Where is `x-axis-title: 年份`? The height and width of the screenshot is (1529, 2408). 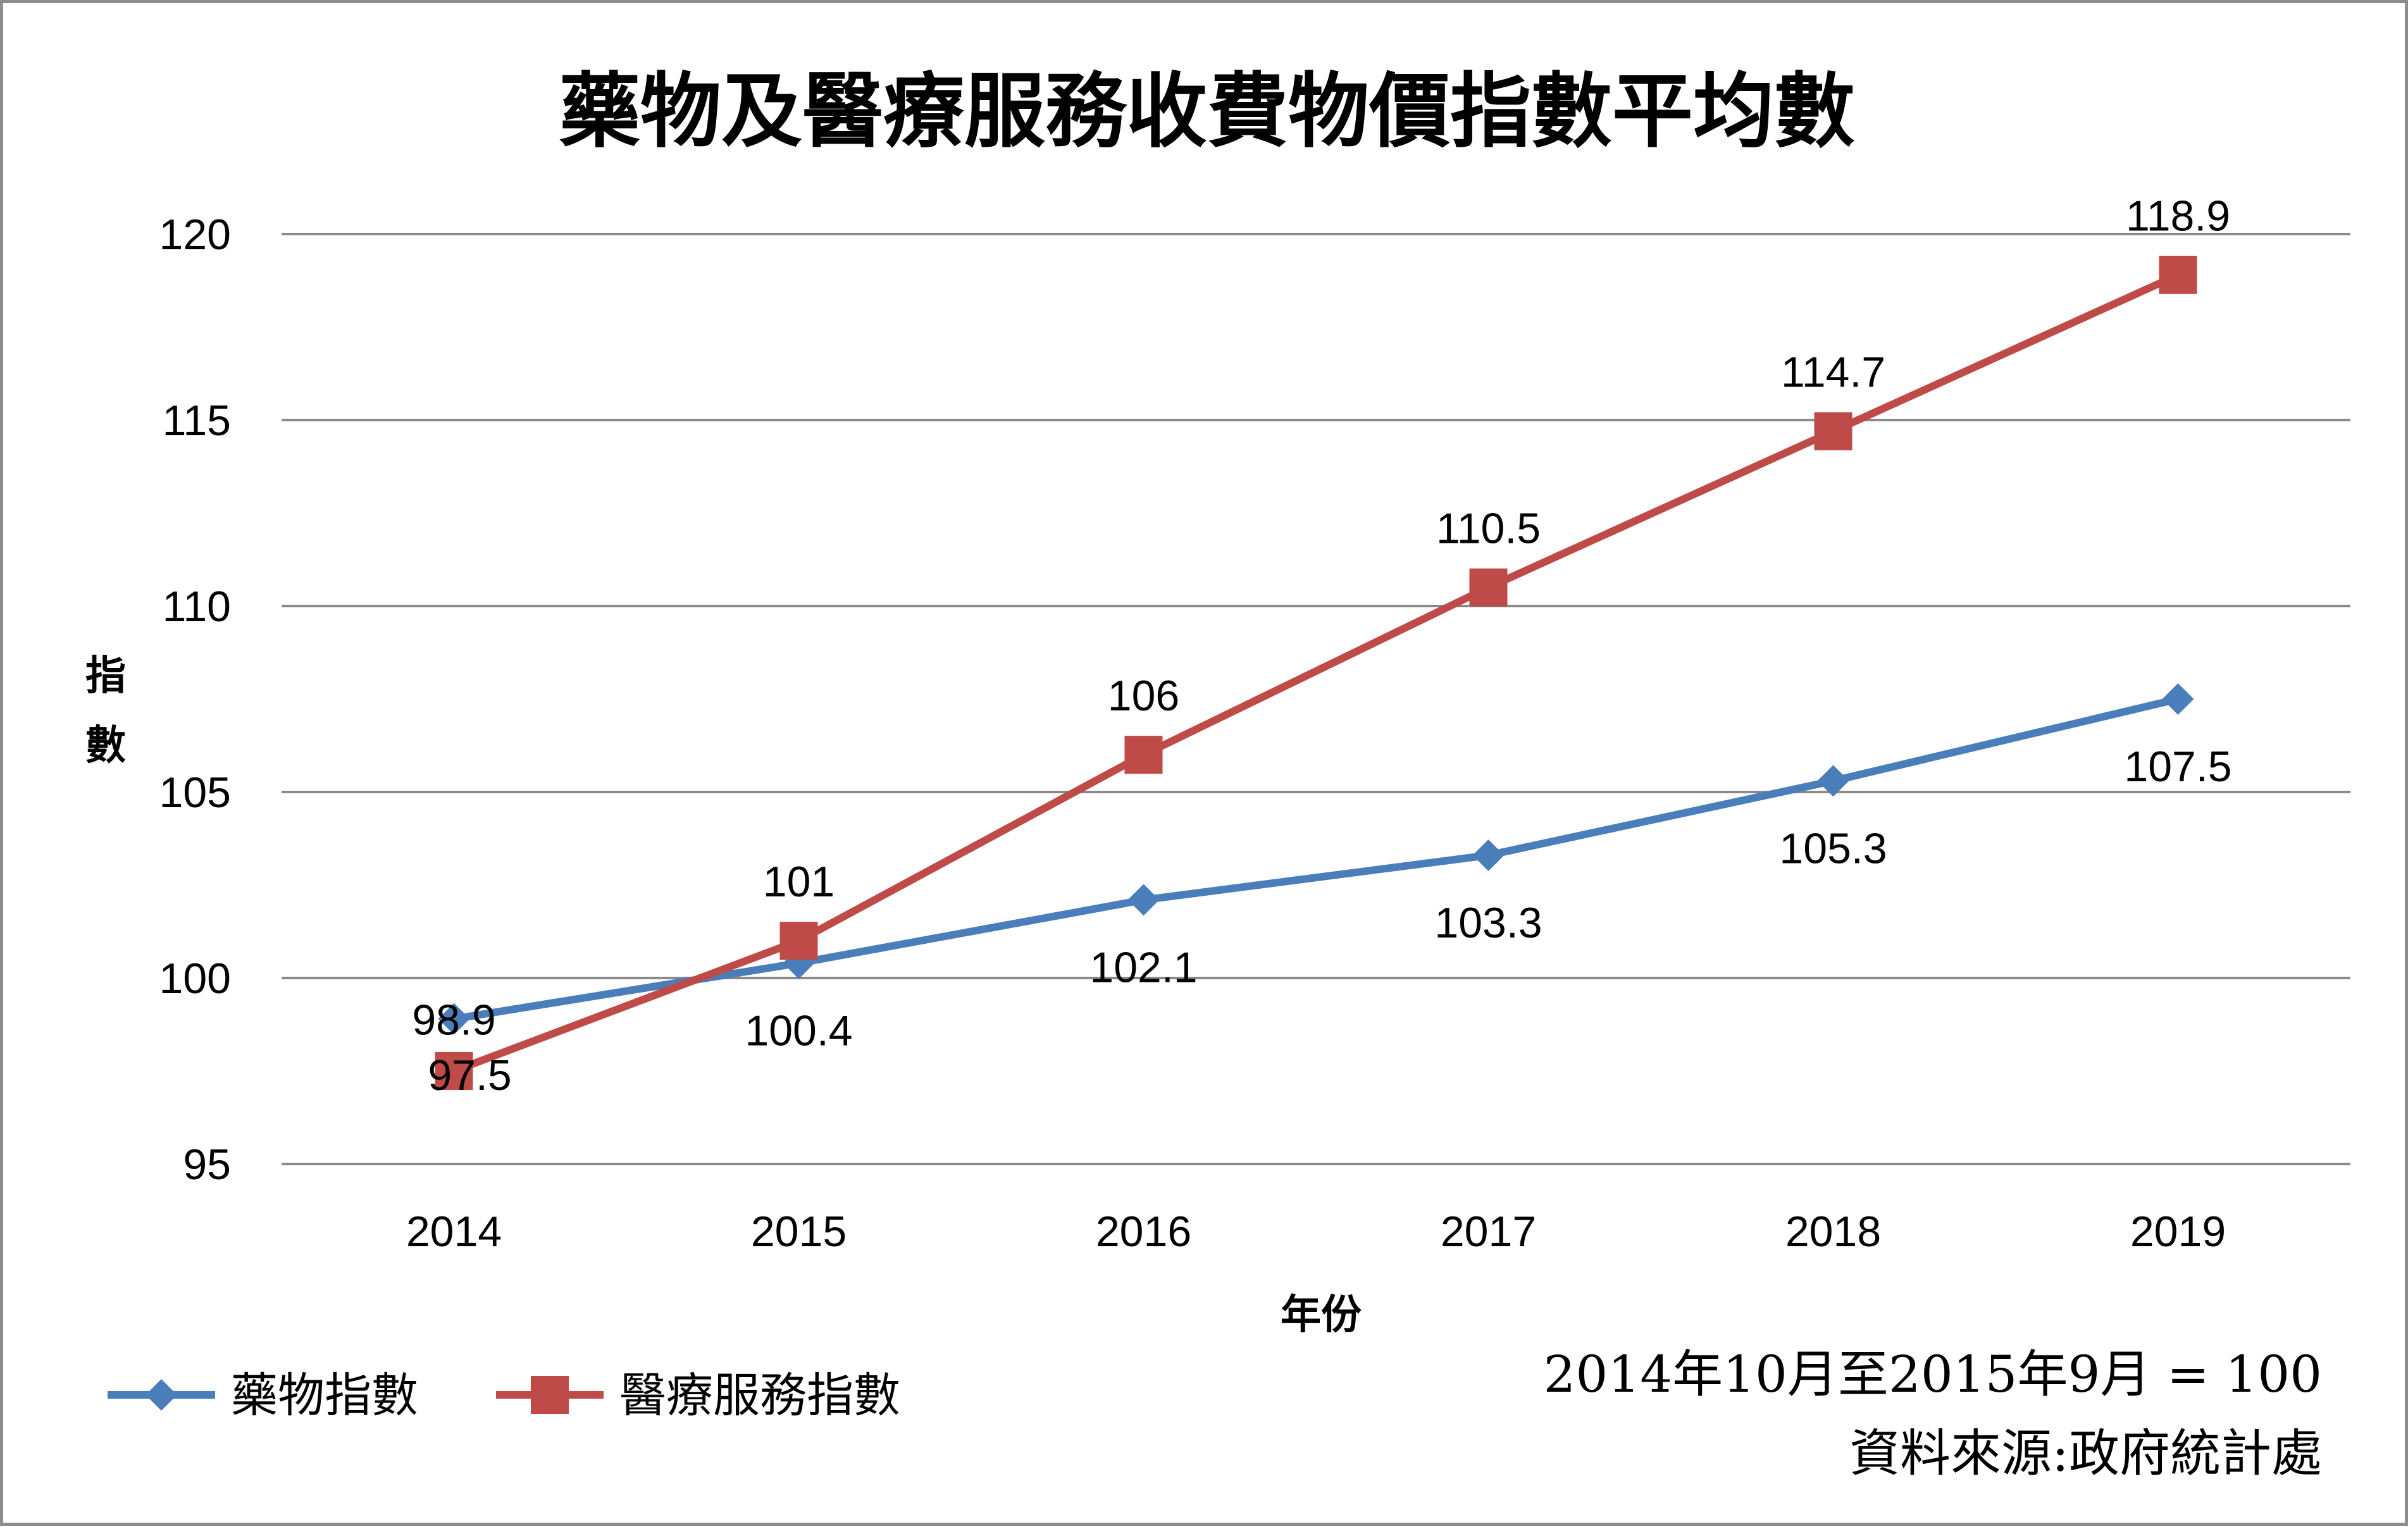 x-axis-title: 年份 is located at coordinates (1321, 1315).